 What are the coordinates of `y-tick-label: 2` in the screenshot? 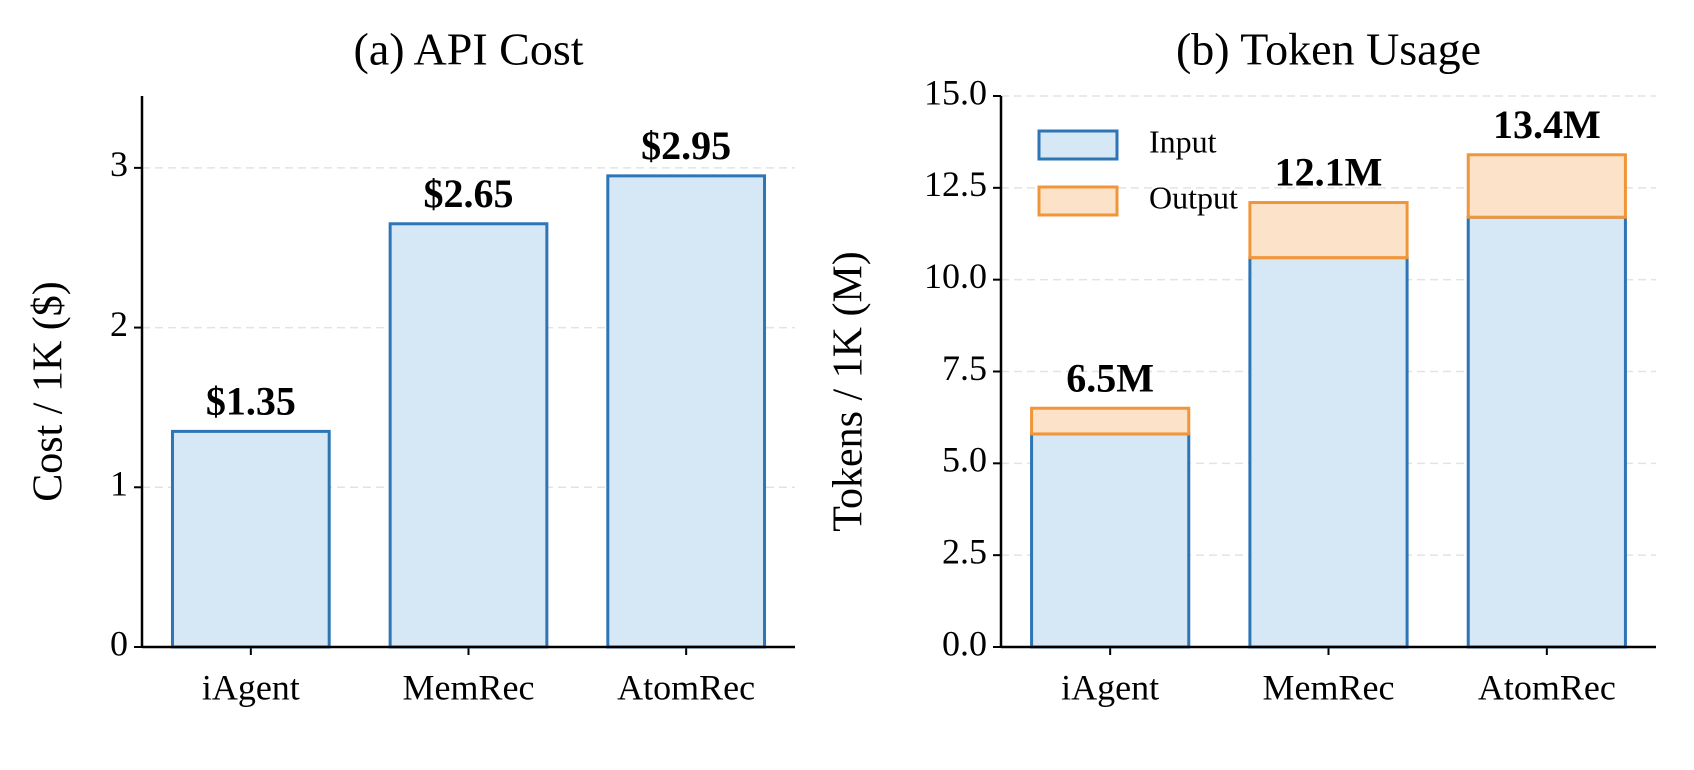 It's located at (119, 324).